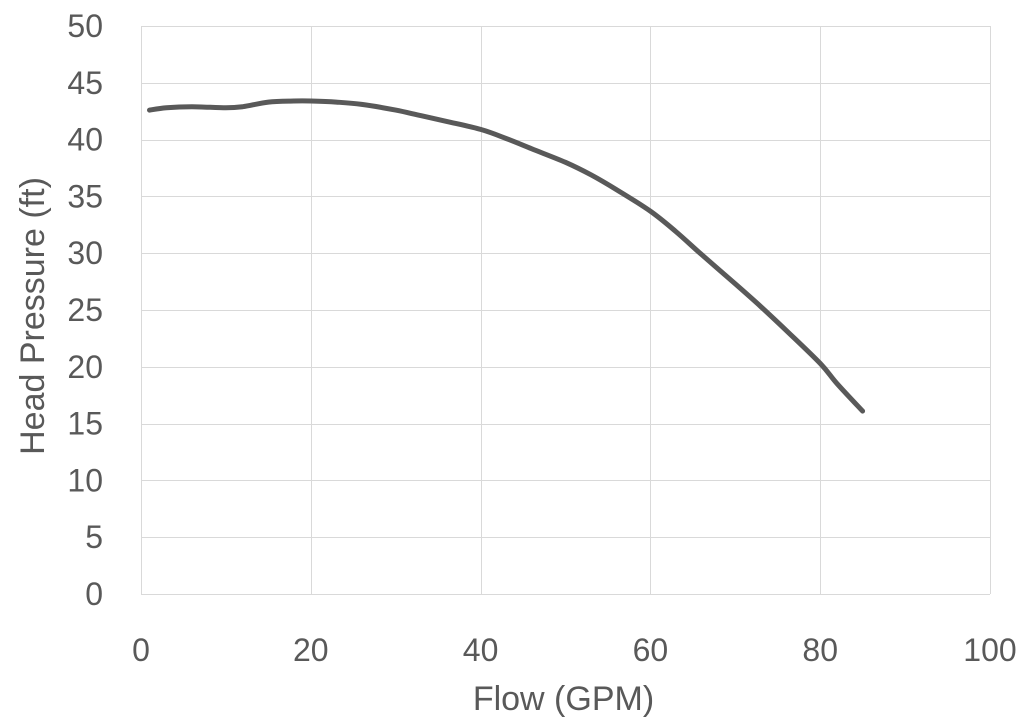 The width and height of the screenshot is (1034, 727). Describe the element at coordinates (85, 196) in the screenshot. I see `y-tick-label-35: 35` at that location.